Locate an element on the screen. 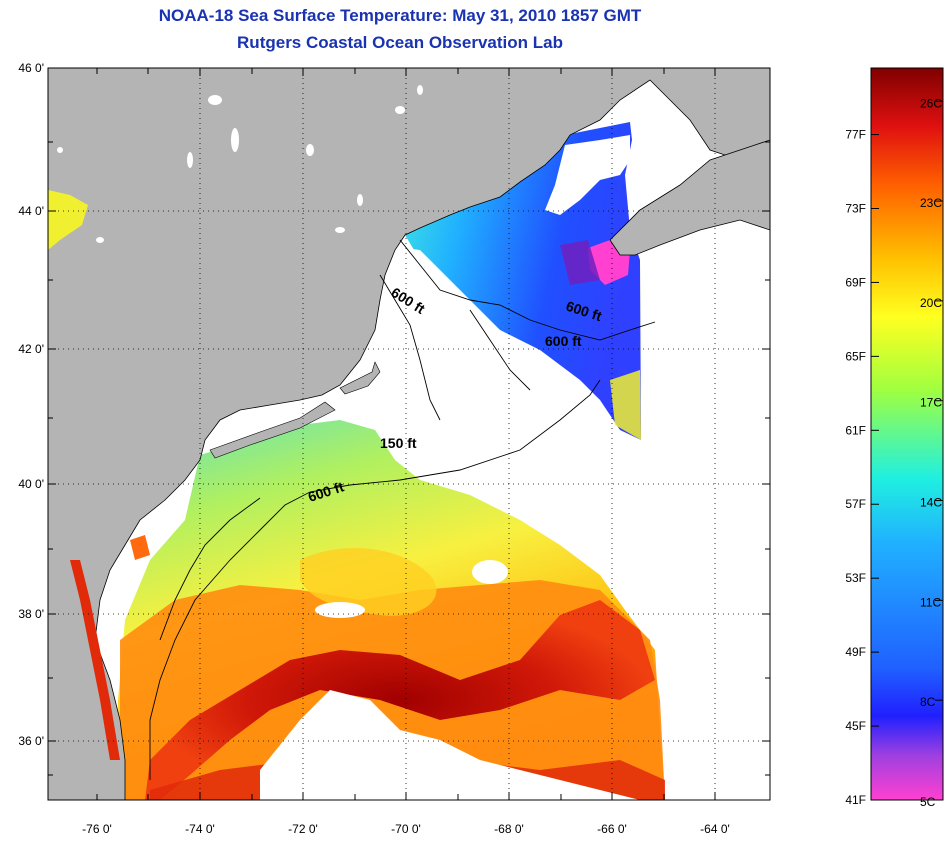 Image resolution: width=944 pixels, height=845 pixels. colorbar-fahrenheit-label: 77F is located at coordinates (855, 135).